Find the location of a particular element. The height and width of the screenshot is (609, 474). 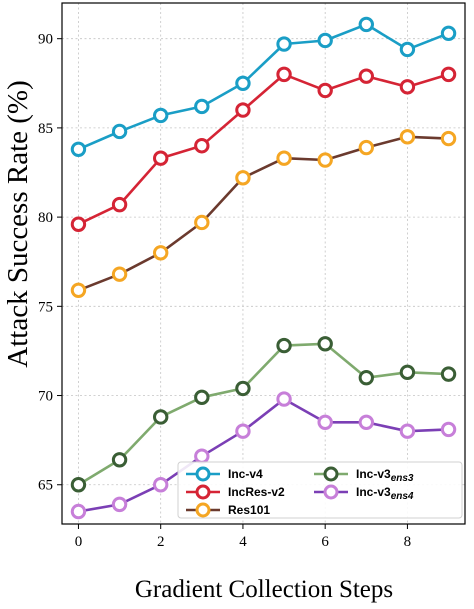

y-axis-title: Attack Success Rate (%) is located at coordinates (18, 223).